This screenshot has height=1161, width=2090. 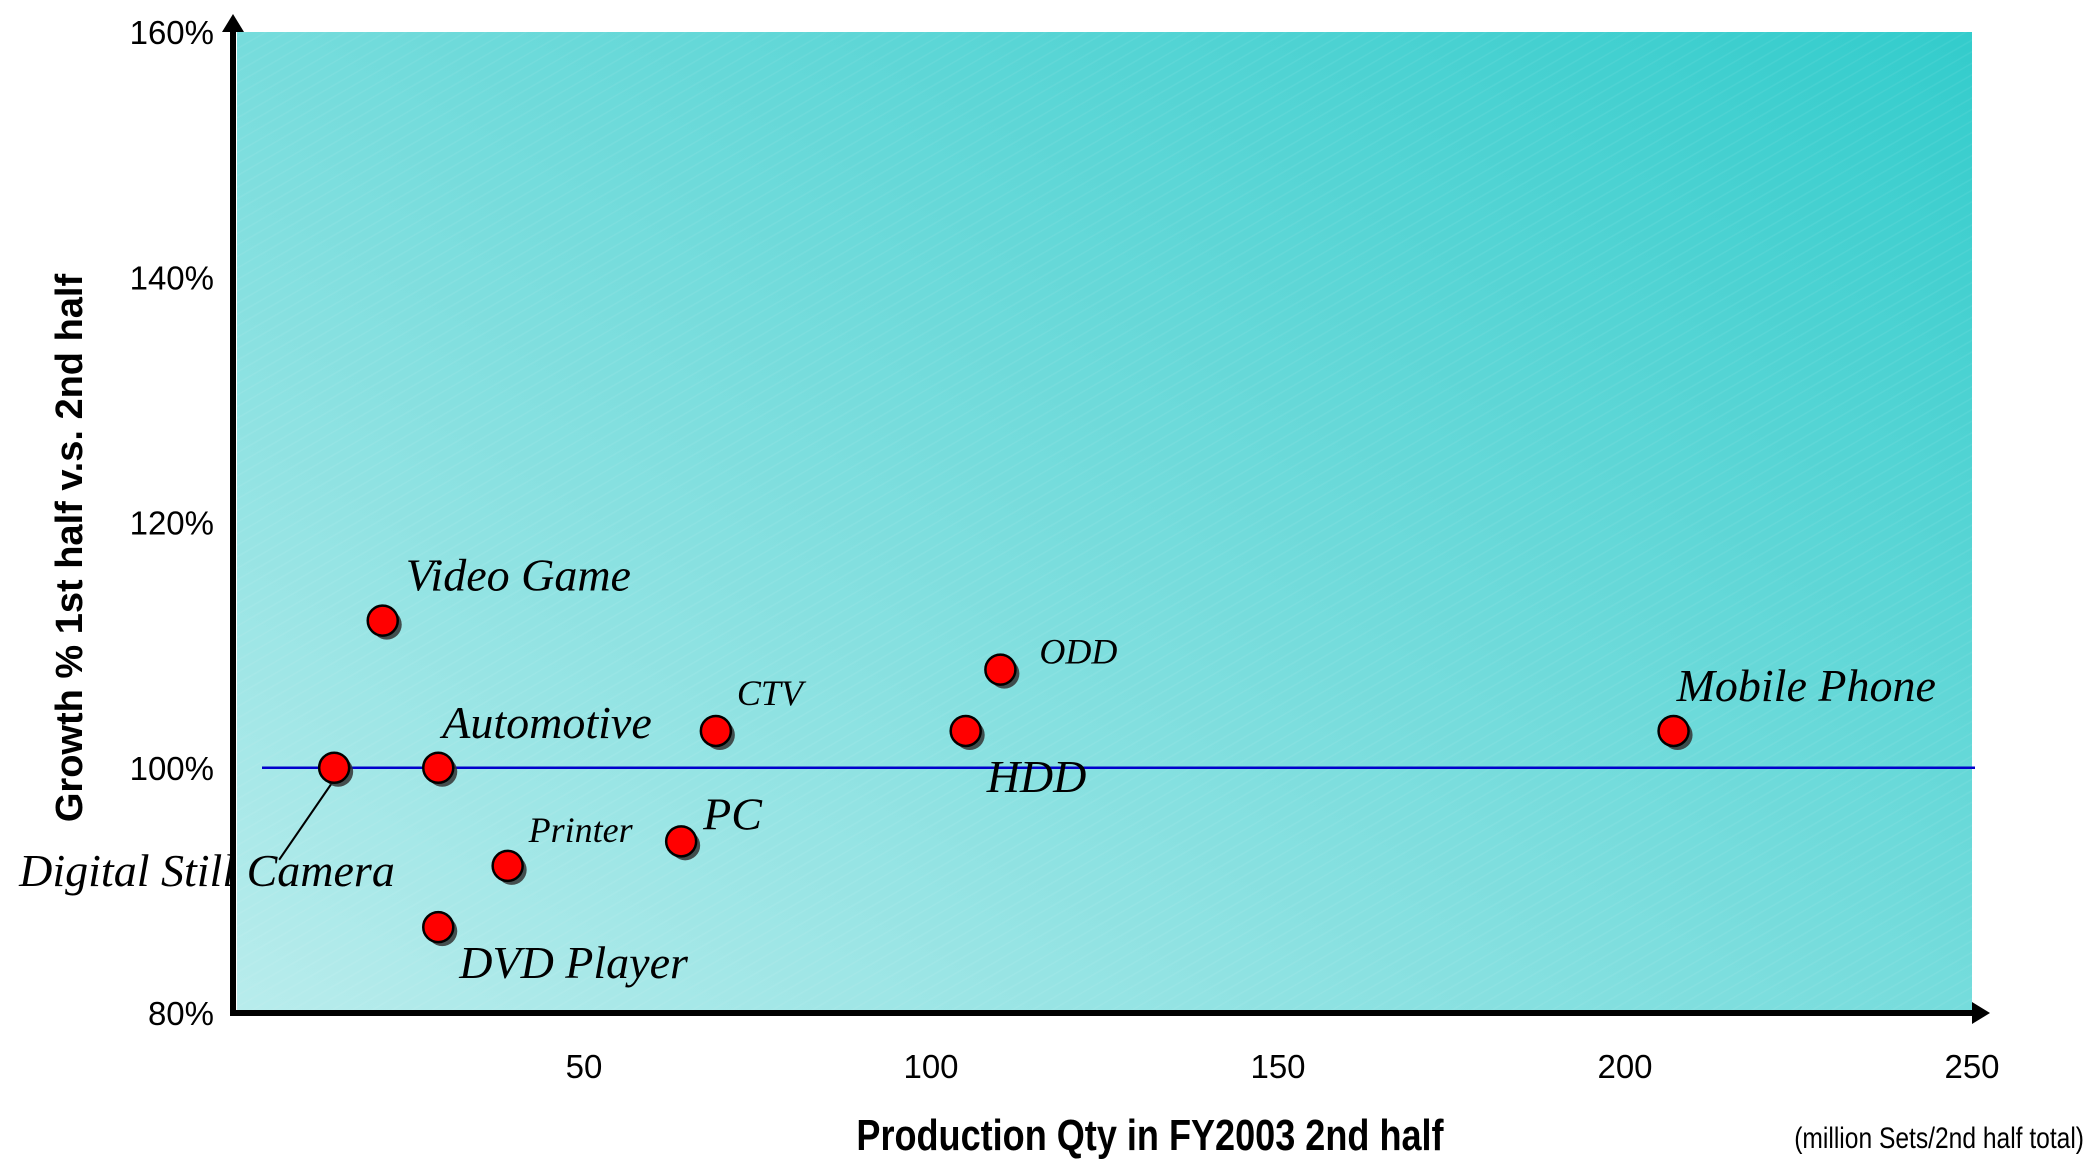 I want to click on point-label: DVD Player, so click(x=573, y=962).